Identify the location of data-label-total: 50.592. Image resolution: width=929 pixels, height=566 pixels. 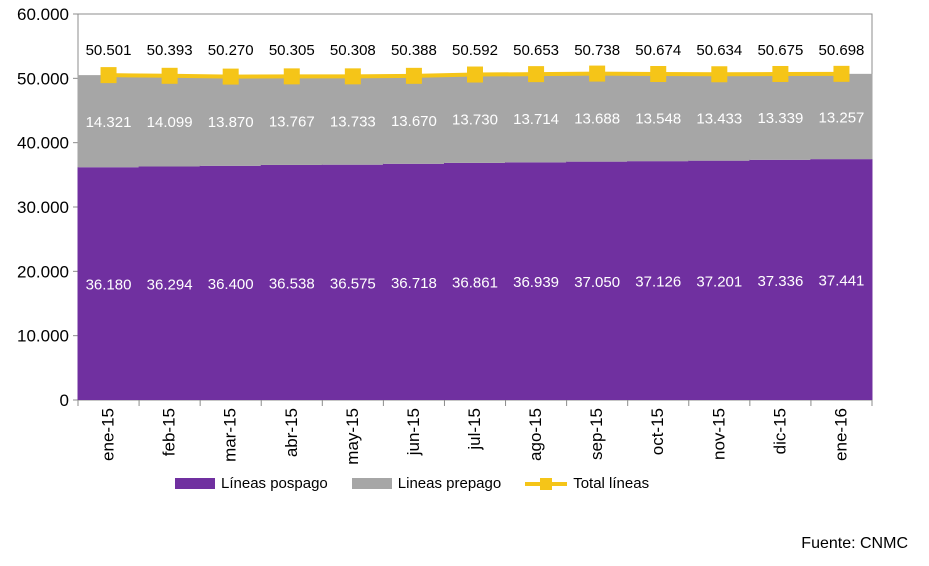
(475, 50).